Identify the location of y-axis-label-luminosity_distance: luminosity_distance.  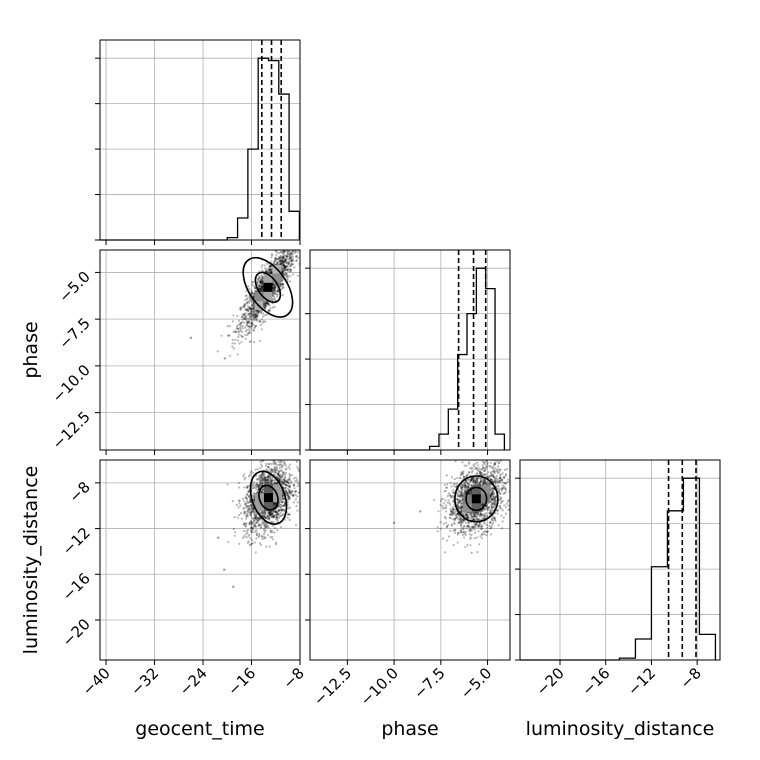
(31, 560).